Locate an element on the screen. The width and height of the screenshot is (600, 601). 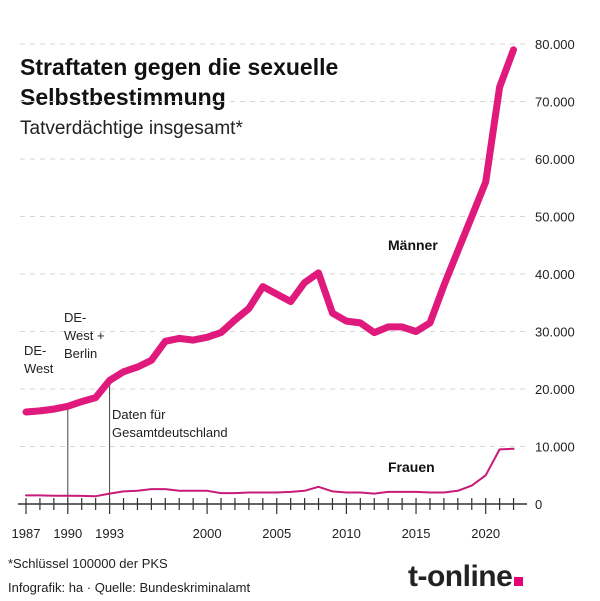
x-tick-label: 1987 is located at coordinates (26, 533).